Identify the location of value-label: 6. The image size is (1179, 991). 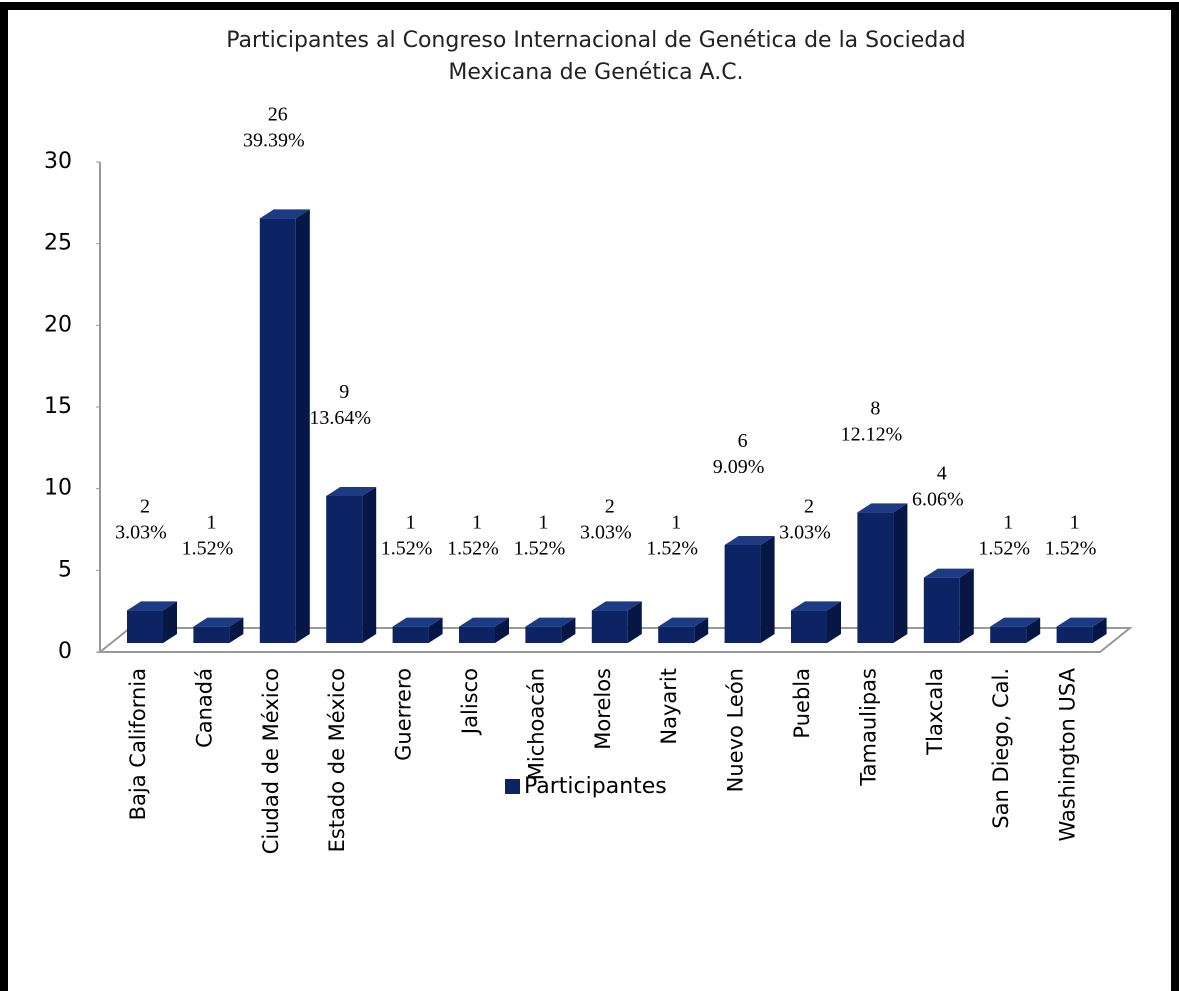
(743, 441).